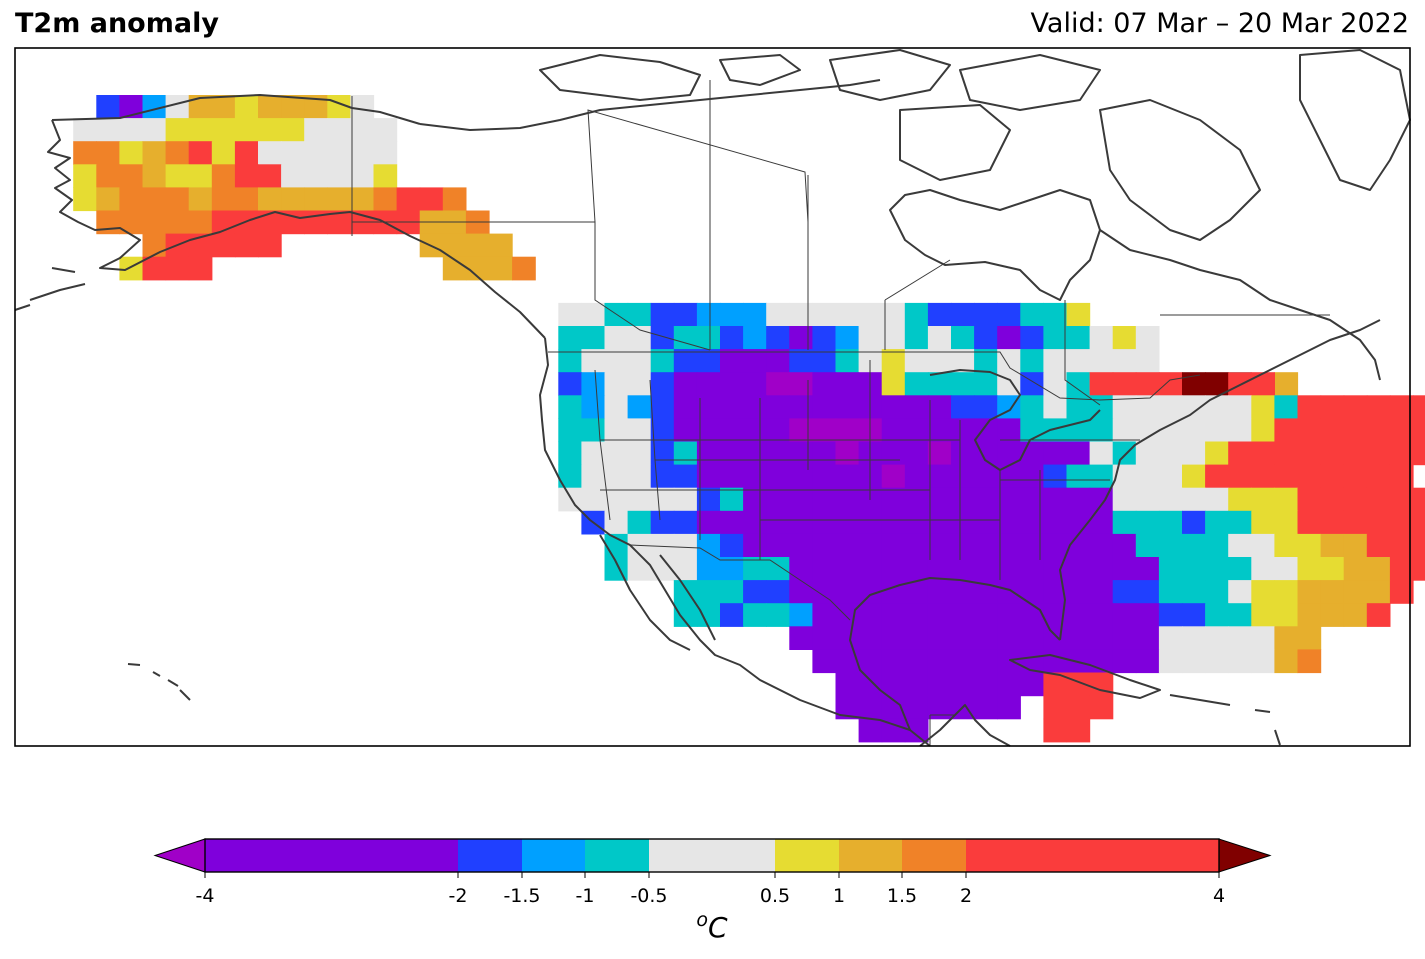 This screenshot has width=1425, height=959. Describe the element at coordinates (159, 682) in the screenshot. I see `hawaii` at that location.